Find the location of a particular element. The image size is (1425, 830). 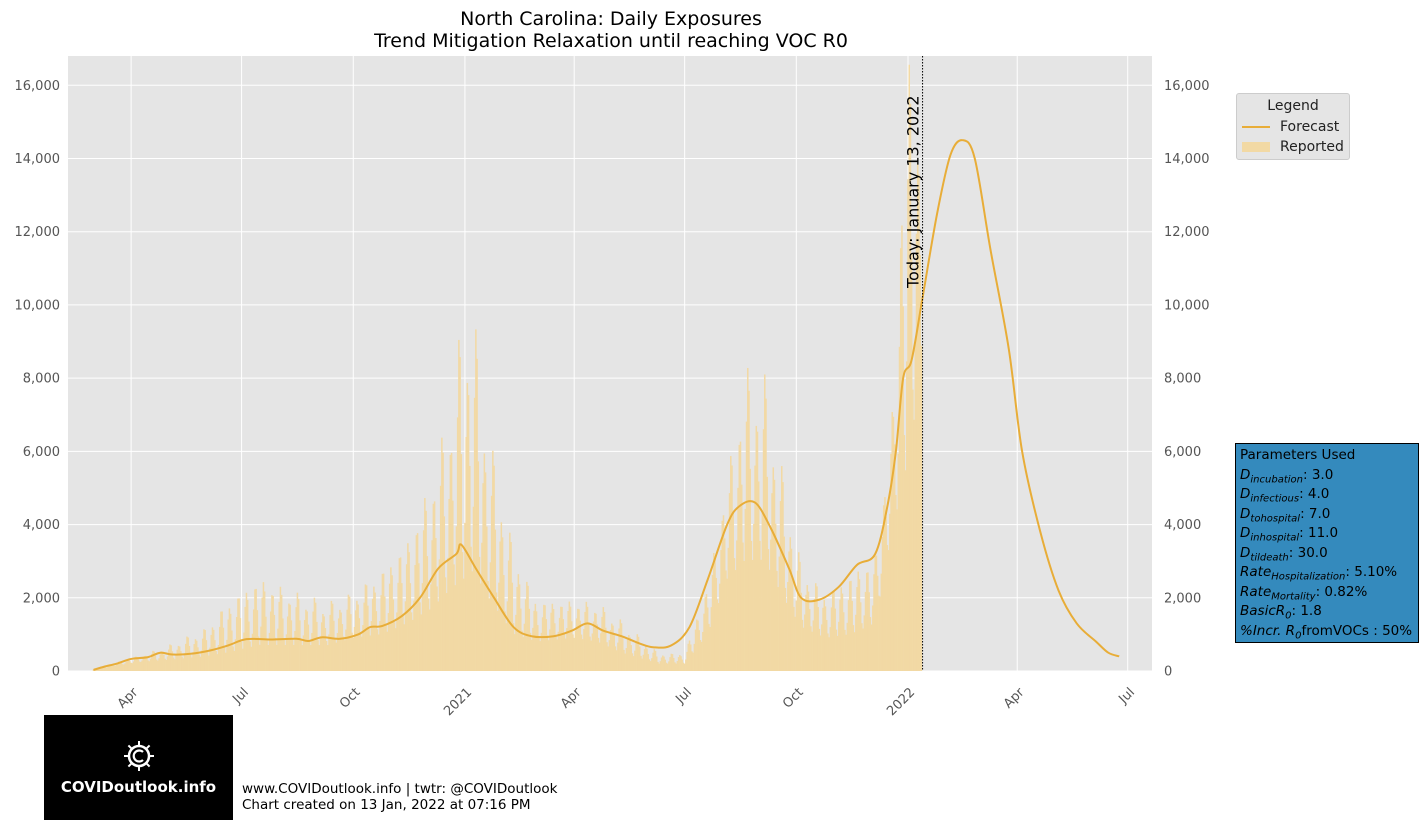

y-tick-label-left: 2,000 is located at coordinates (41, 598).